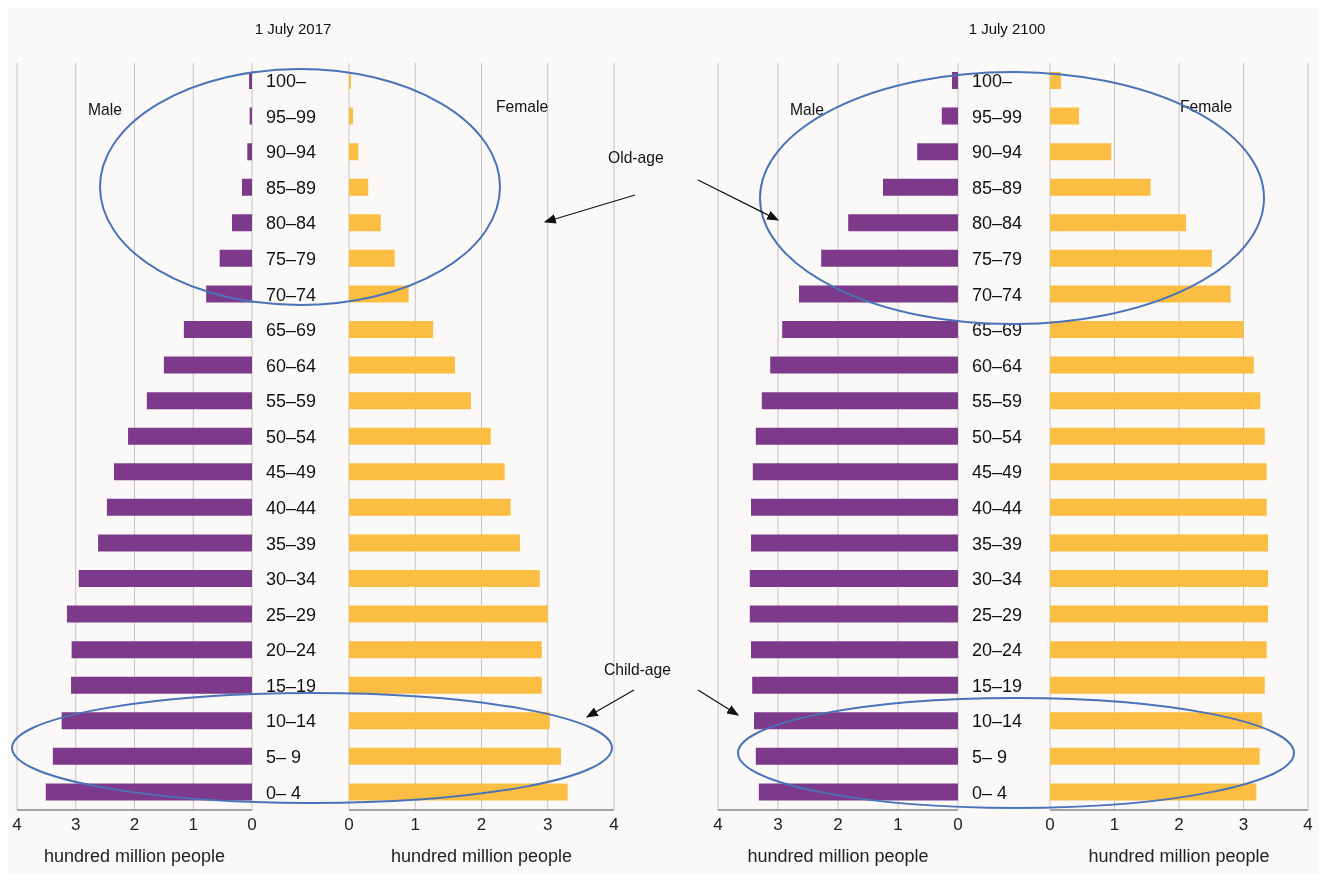  I want to click on y-tick-label: 85–89, so click(291, 187).